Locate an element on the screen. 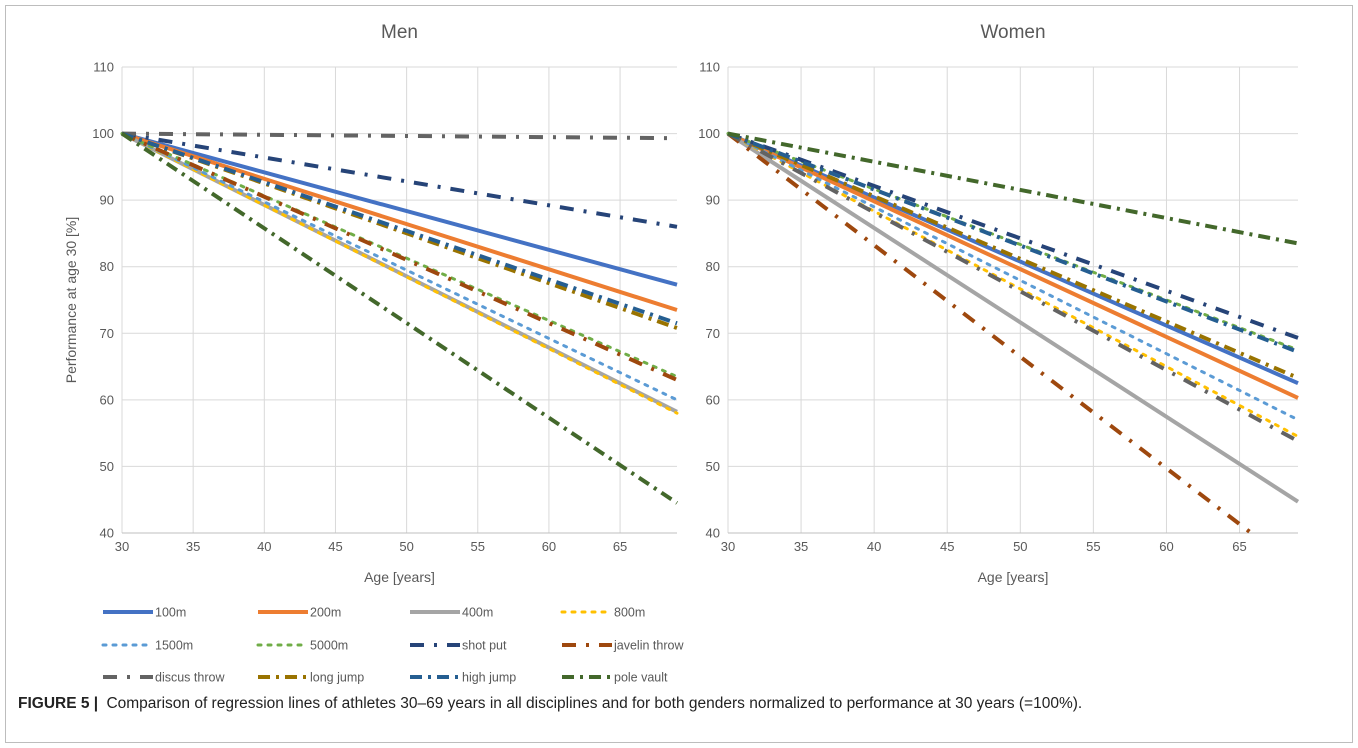  legend-label: 800m is located at coordinates (629, 613).